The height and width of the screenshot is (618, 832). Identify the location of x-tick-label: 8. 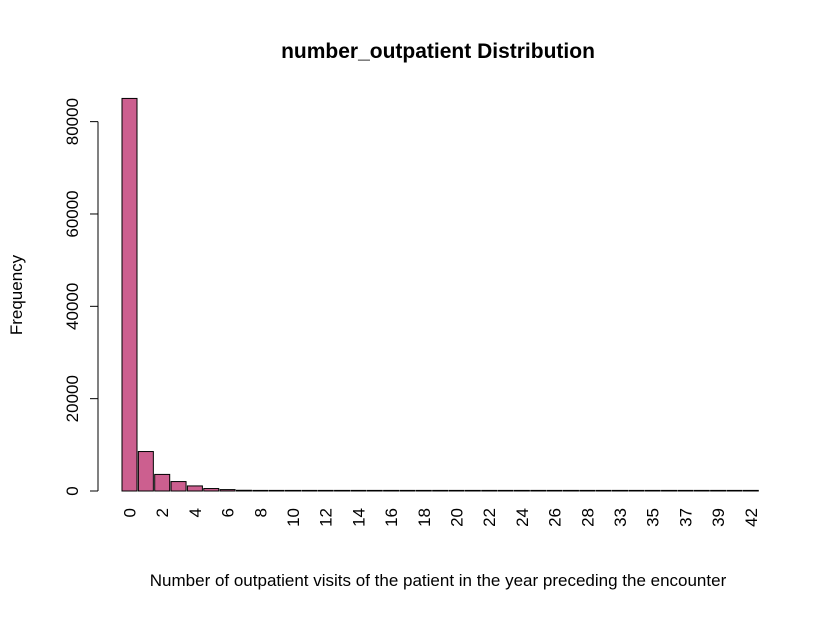
(260, 512).